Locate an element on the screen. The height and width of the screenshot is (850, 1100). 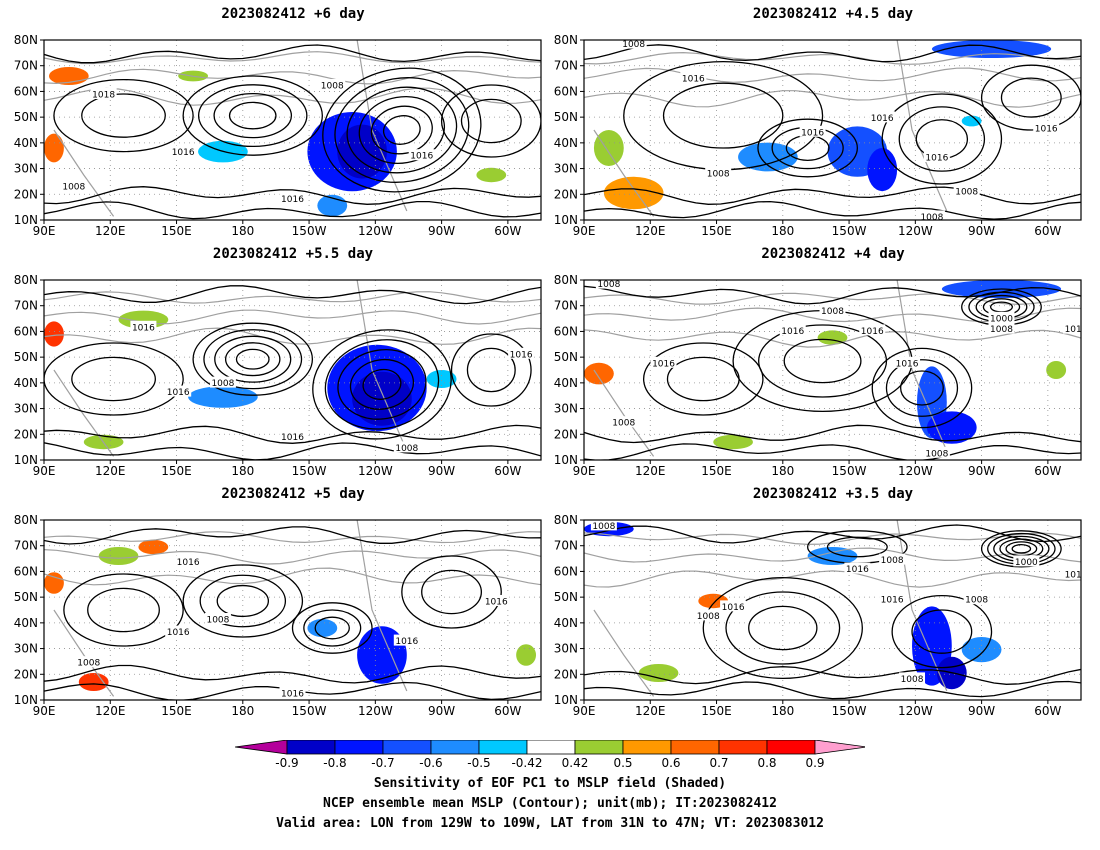
map-content: 1016 1016 1008 1016 1008 1016 is located at coordinates (292, 370).